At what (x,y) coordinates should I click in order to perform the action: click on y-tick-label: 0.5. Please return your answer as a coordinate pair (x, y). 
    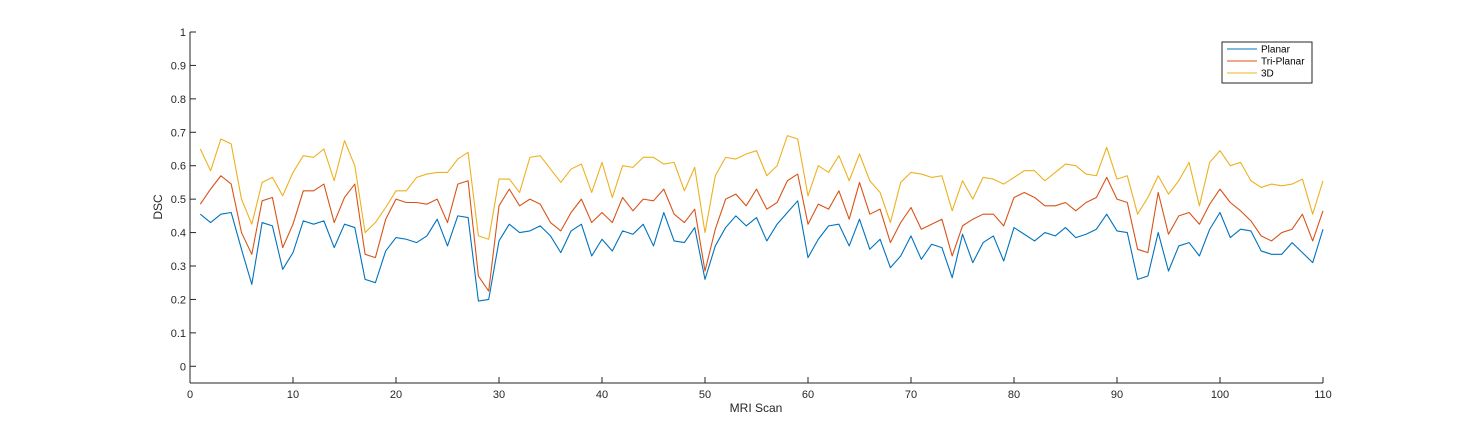
    Looking at the image, I should click on (178, 200).